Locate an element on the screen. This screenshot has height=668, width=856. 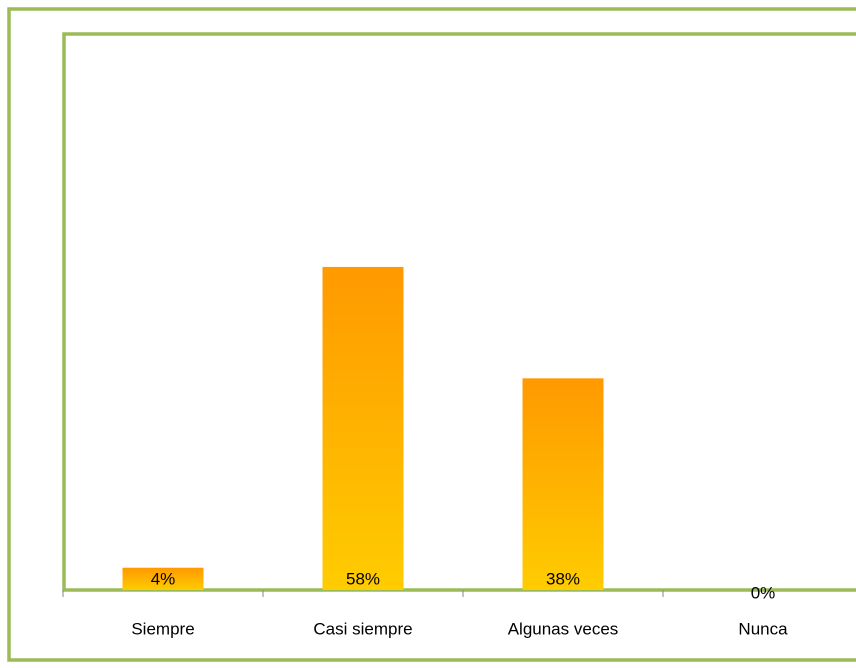
x-tick-label: Nunca is located at coordinates (763, 628).